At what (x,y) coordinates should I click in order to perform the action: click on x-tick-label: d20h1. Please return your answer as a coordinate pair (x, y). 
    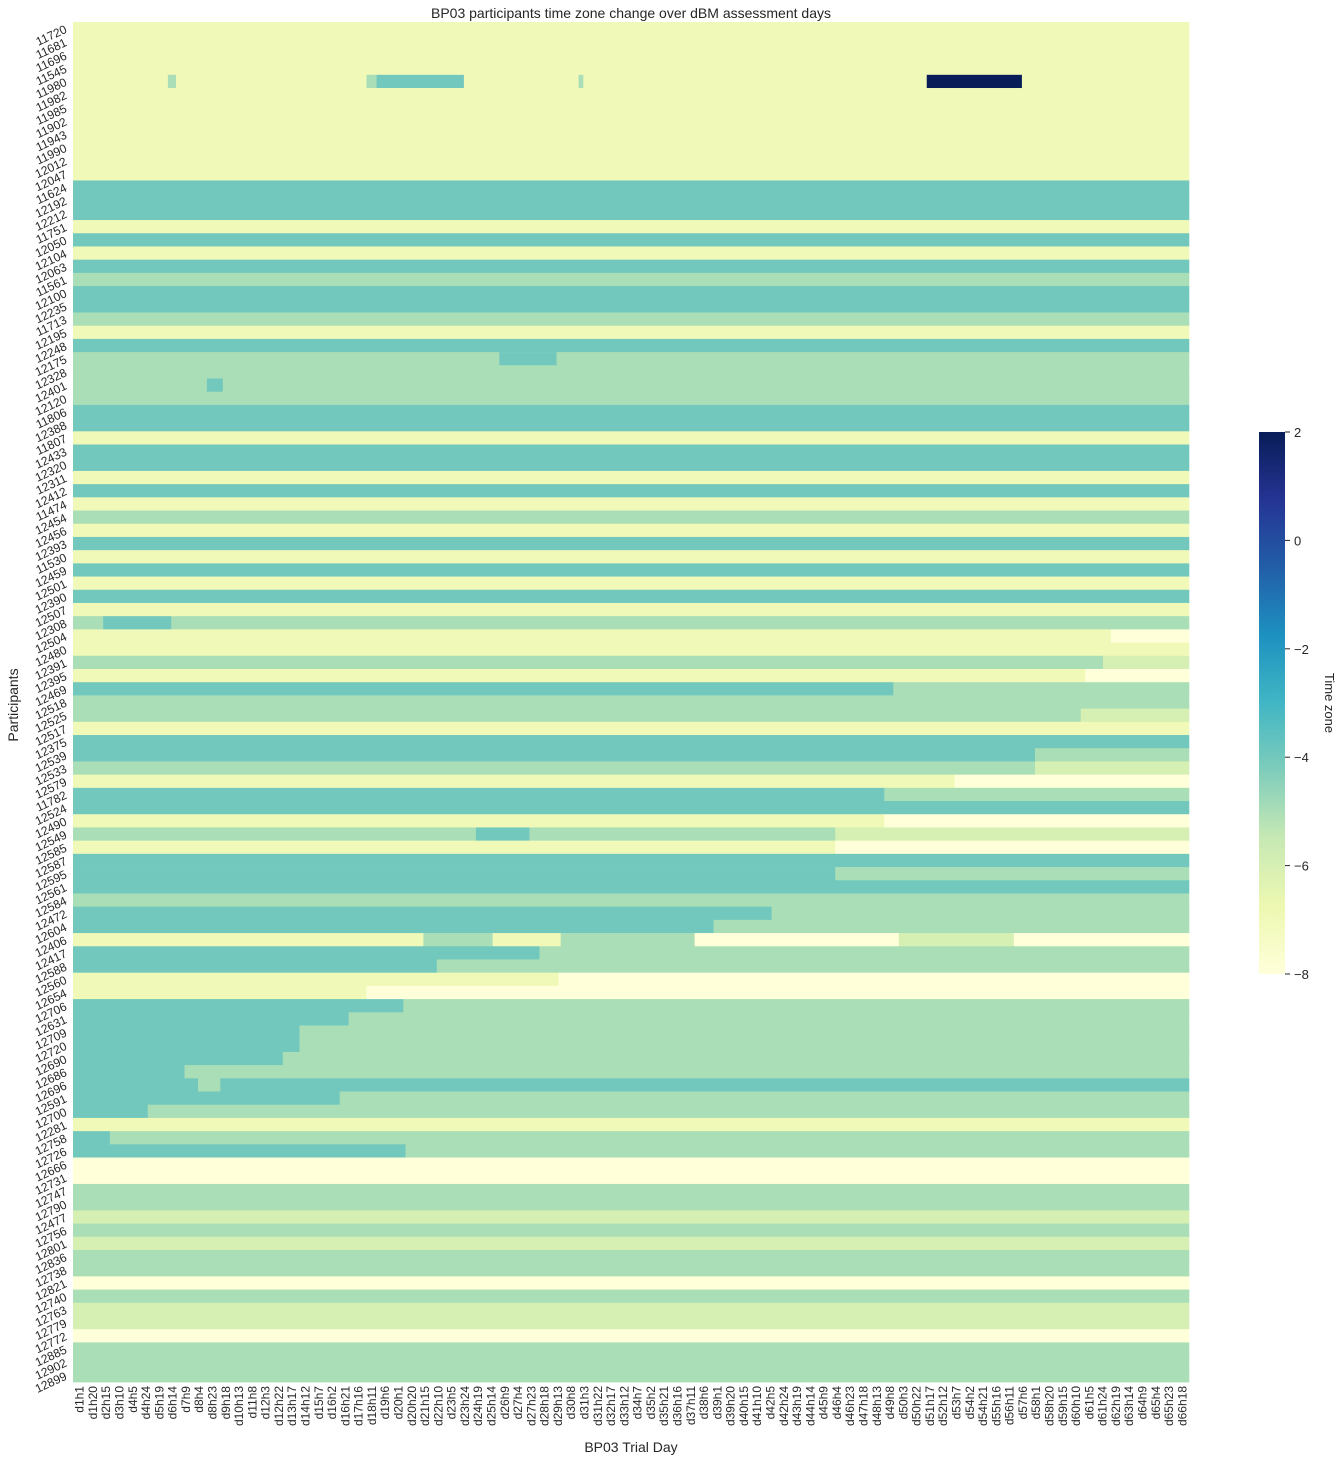
    Looking at the image, I should click on (399, 1403).